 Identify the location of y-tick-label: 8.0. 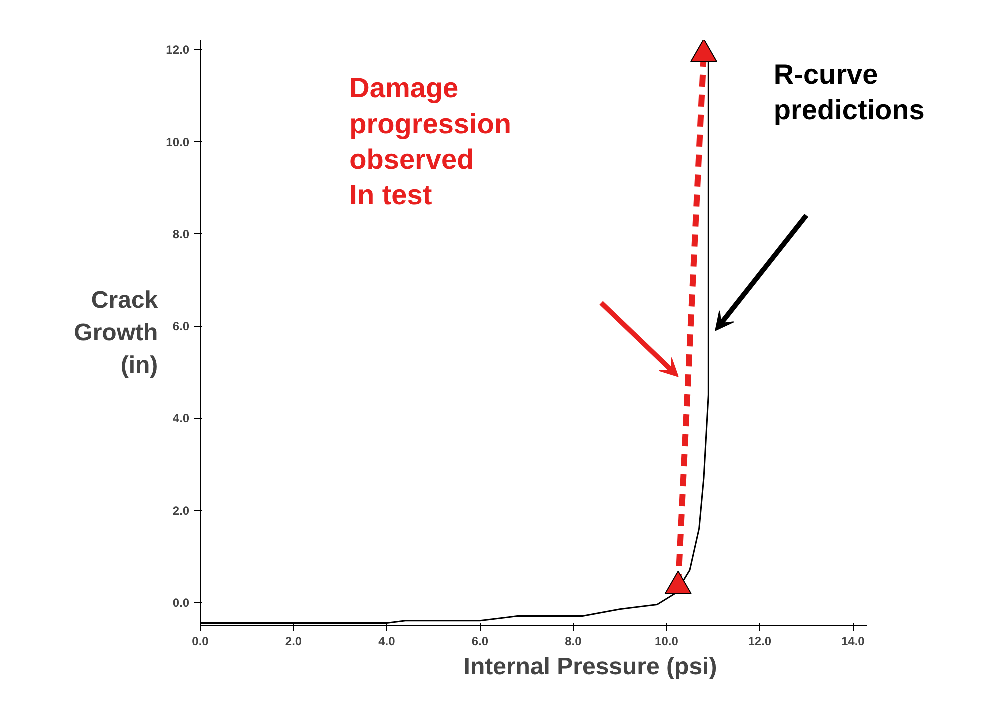
(181, 234).